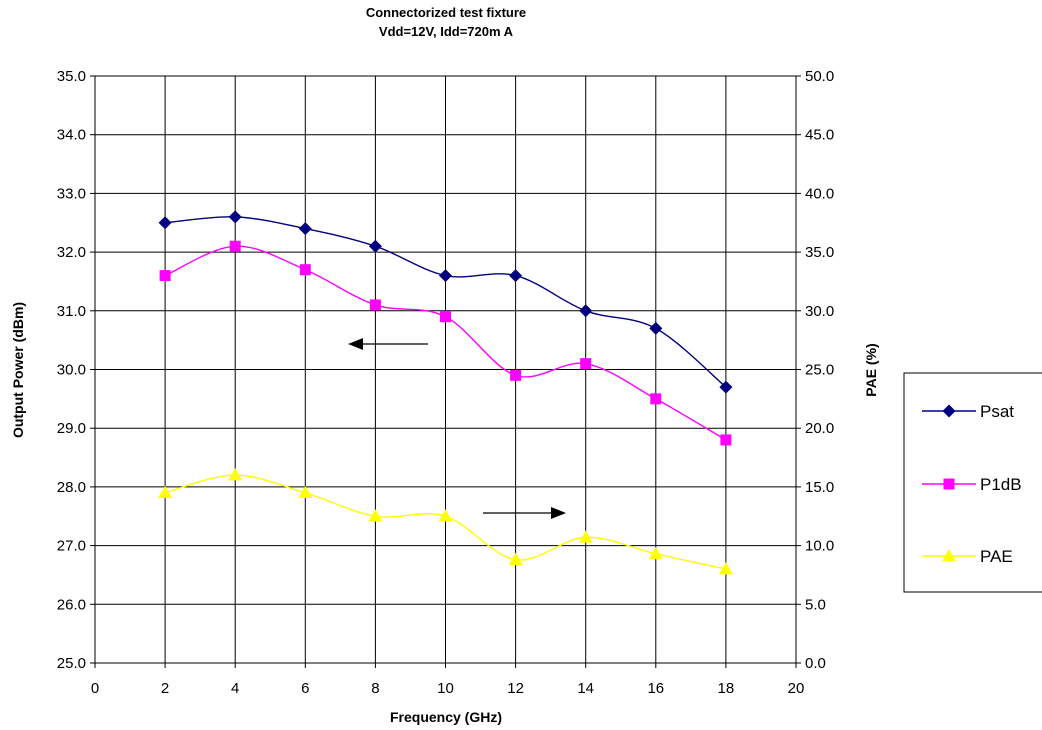 The width and height of the screenshot is (1042, 730). Describe the element at coordinates (819, 193) in the screenshot. I see `y-right-tick-label: 40.0` at that location.